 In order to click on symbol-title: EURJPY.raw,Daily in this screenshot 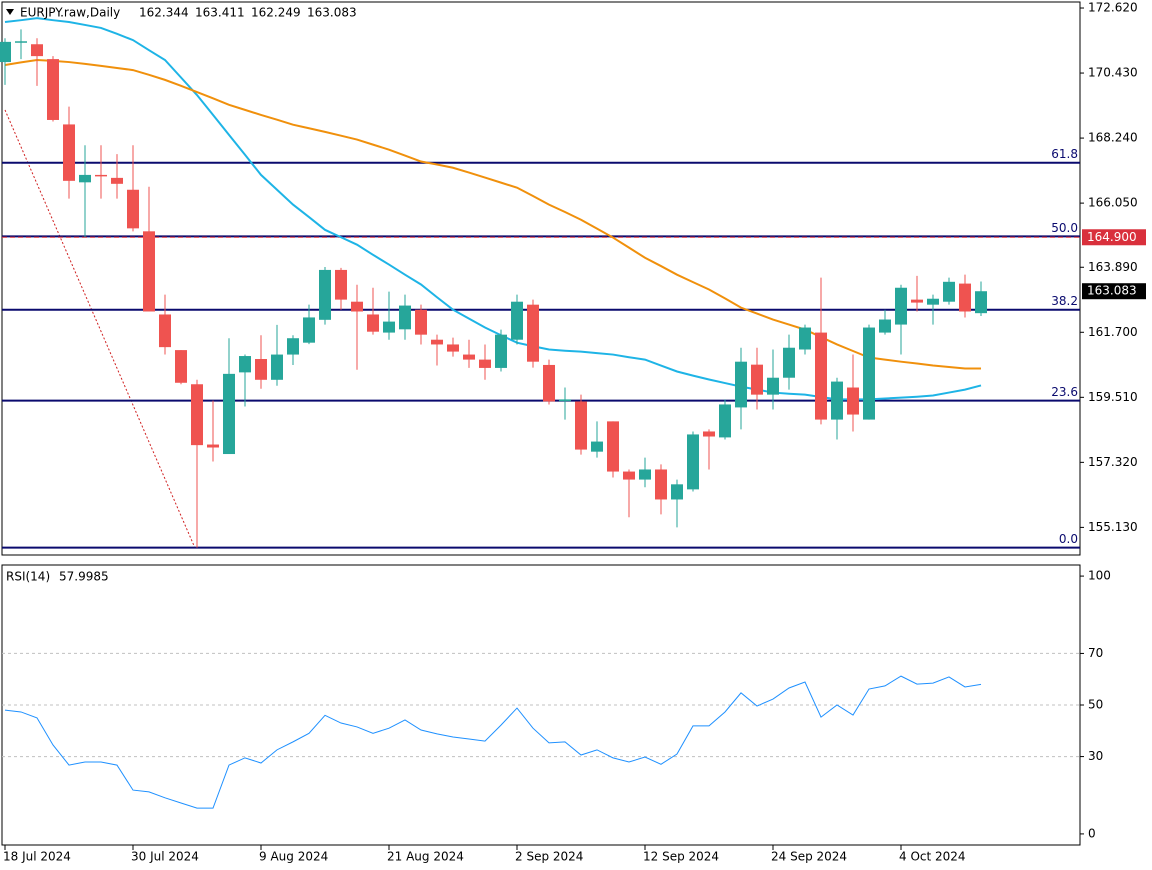, I will do `click(70, 13)`.